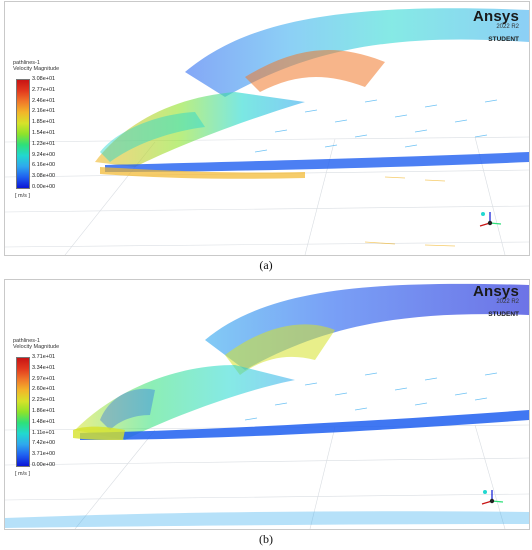 The height and width of the screenshot is (550, 532). What do you see at coordinates (44, 378) in the screenshot?
I see `scale-label: 2.97e+01` at bounding box center [44, 378].